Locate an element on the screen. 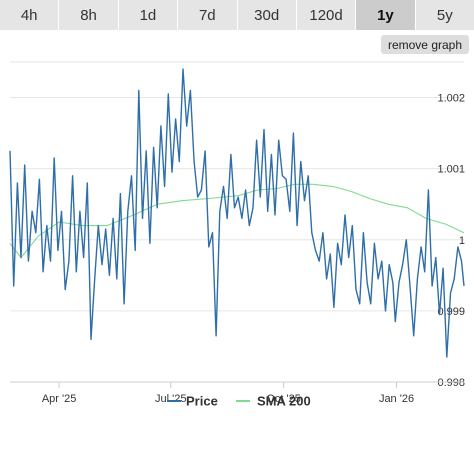 The image size is (474, 455). y-tick-label: 1.002 is located at coordinates (451, 99).